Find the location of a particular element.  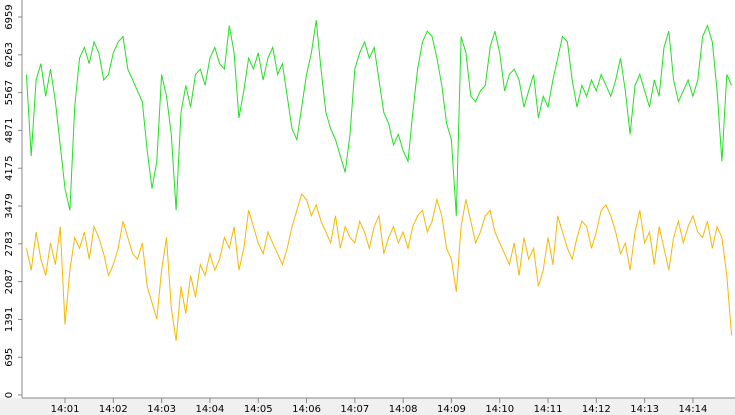

x-tick-label: 14:02 is located at coordinates (113, 409).